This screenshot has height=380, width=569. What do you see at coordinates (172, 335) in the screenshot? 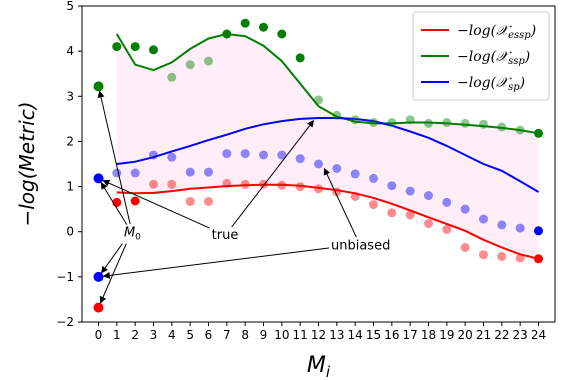
I see `x-tick-label-4: 4` at bounding box center [172, 335].